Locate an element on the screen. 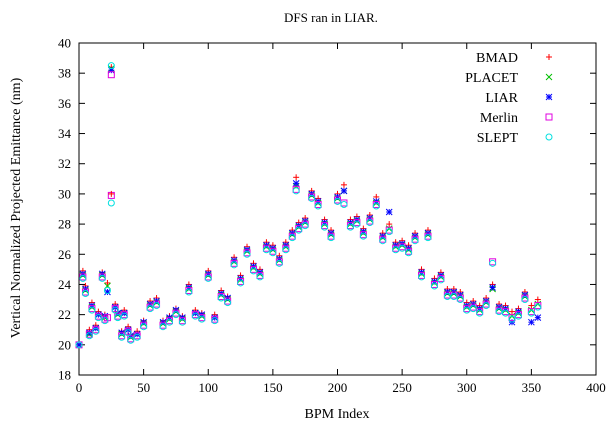 This screenshot has height=428, width=610. y-tick-label: 26 is located at coordinates (65, 254).